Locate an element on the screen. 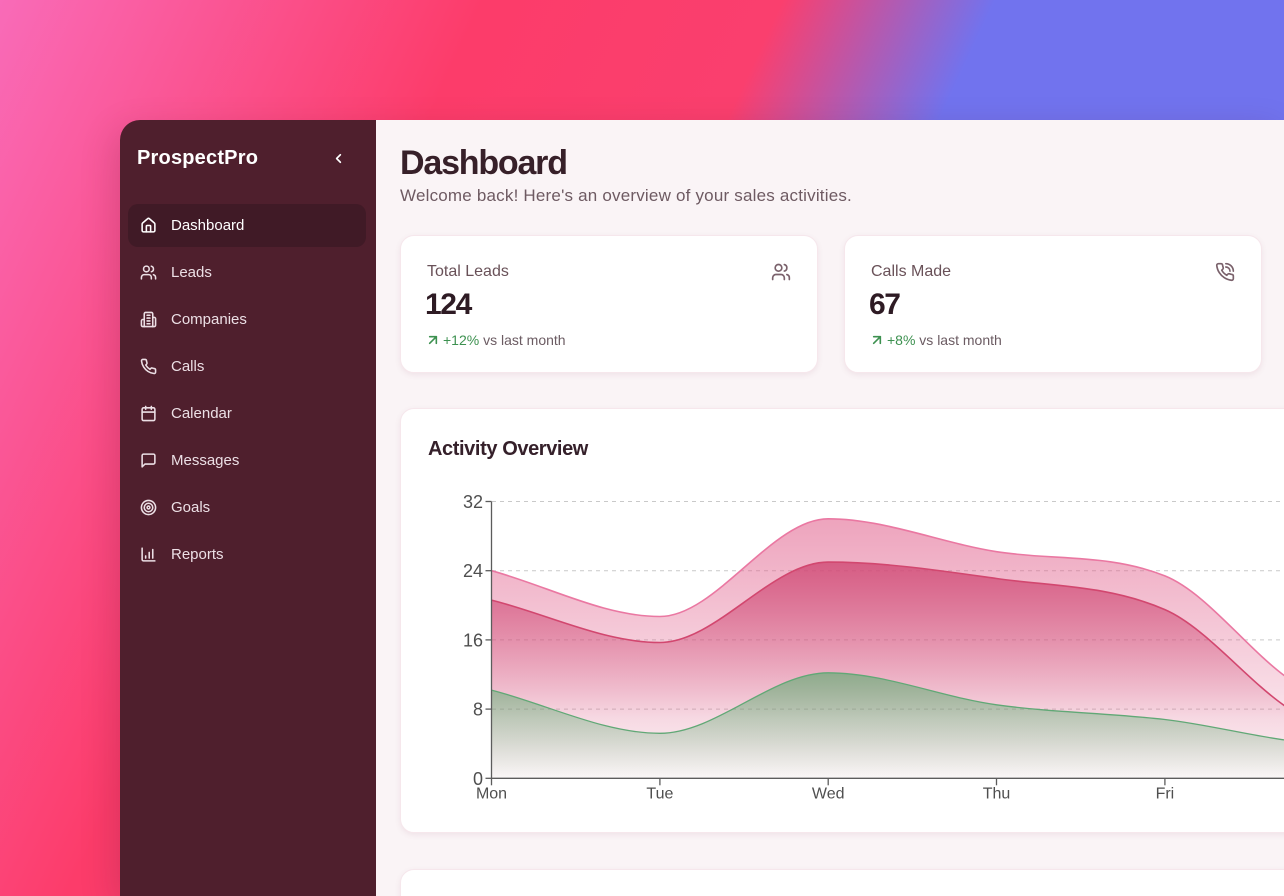 The width and height of the screenshot is (1284, 896). svg-text: 32 is located at coordinates (473, 502).